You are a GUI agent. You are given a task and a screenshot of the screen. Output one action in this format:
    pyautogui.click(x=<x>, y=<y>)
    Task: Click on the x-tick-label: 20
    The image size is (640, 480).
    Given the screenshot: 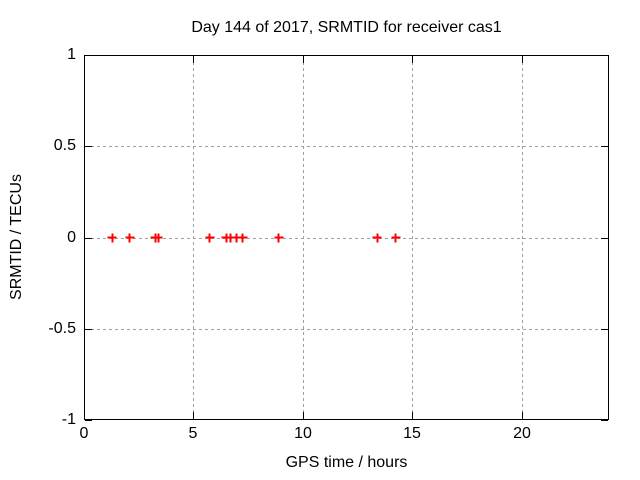 What is the action you would take?
    pyautogui.click(x=522, y=433)
    